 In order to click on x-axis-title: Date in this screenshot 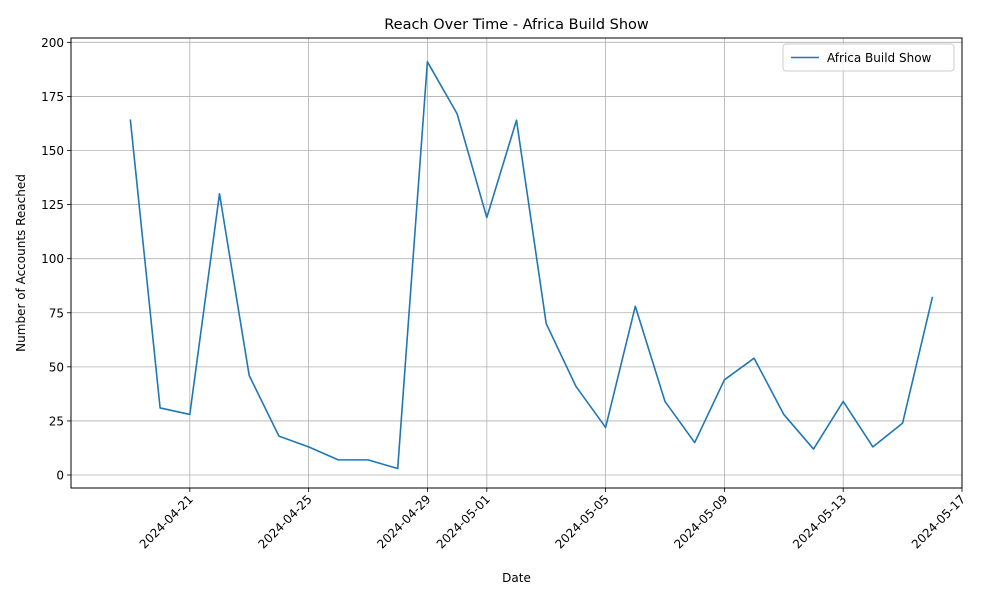, I will do `click(516, 578)`.